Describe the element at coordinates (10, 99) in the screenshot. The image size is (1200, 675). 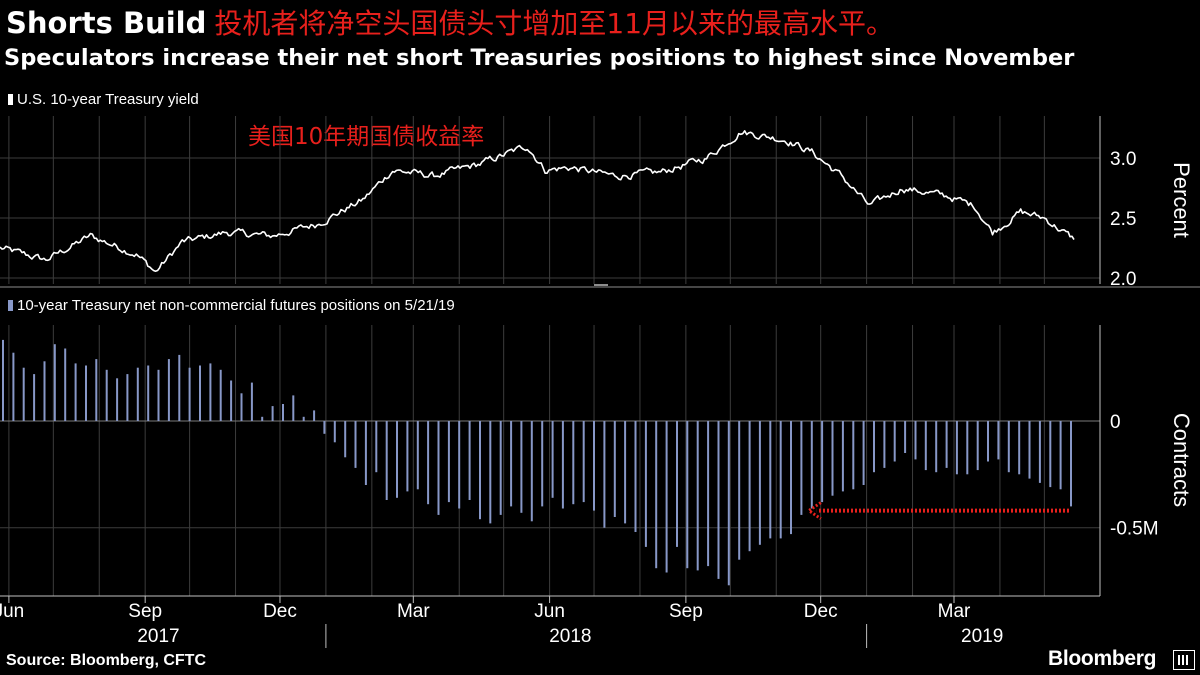
I see `yield-legend-swatch` at that location.